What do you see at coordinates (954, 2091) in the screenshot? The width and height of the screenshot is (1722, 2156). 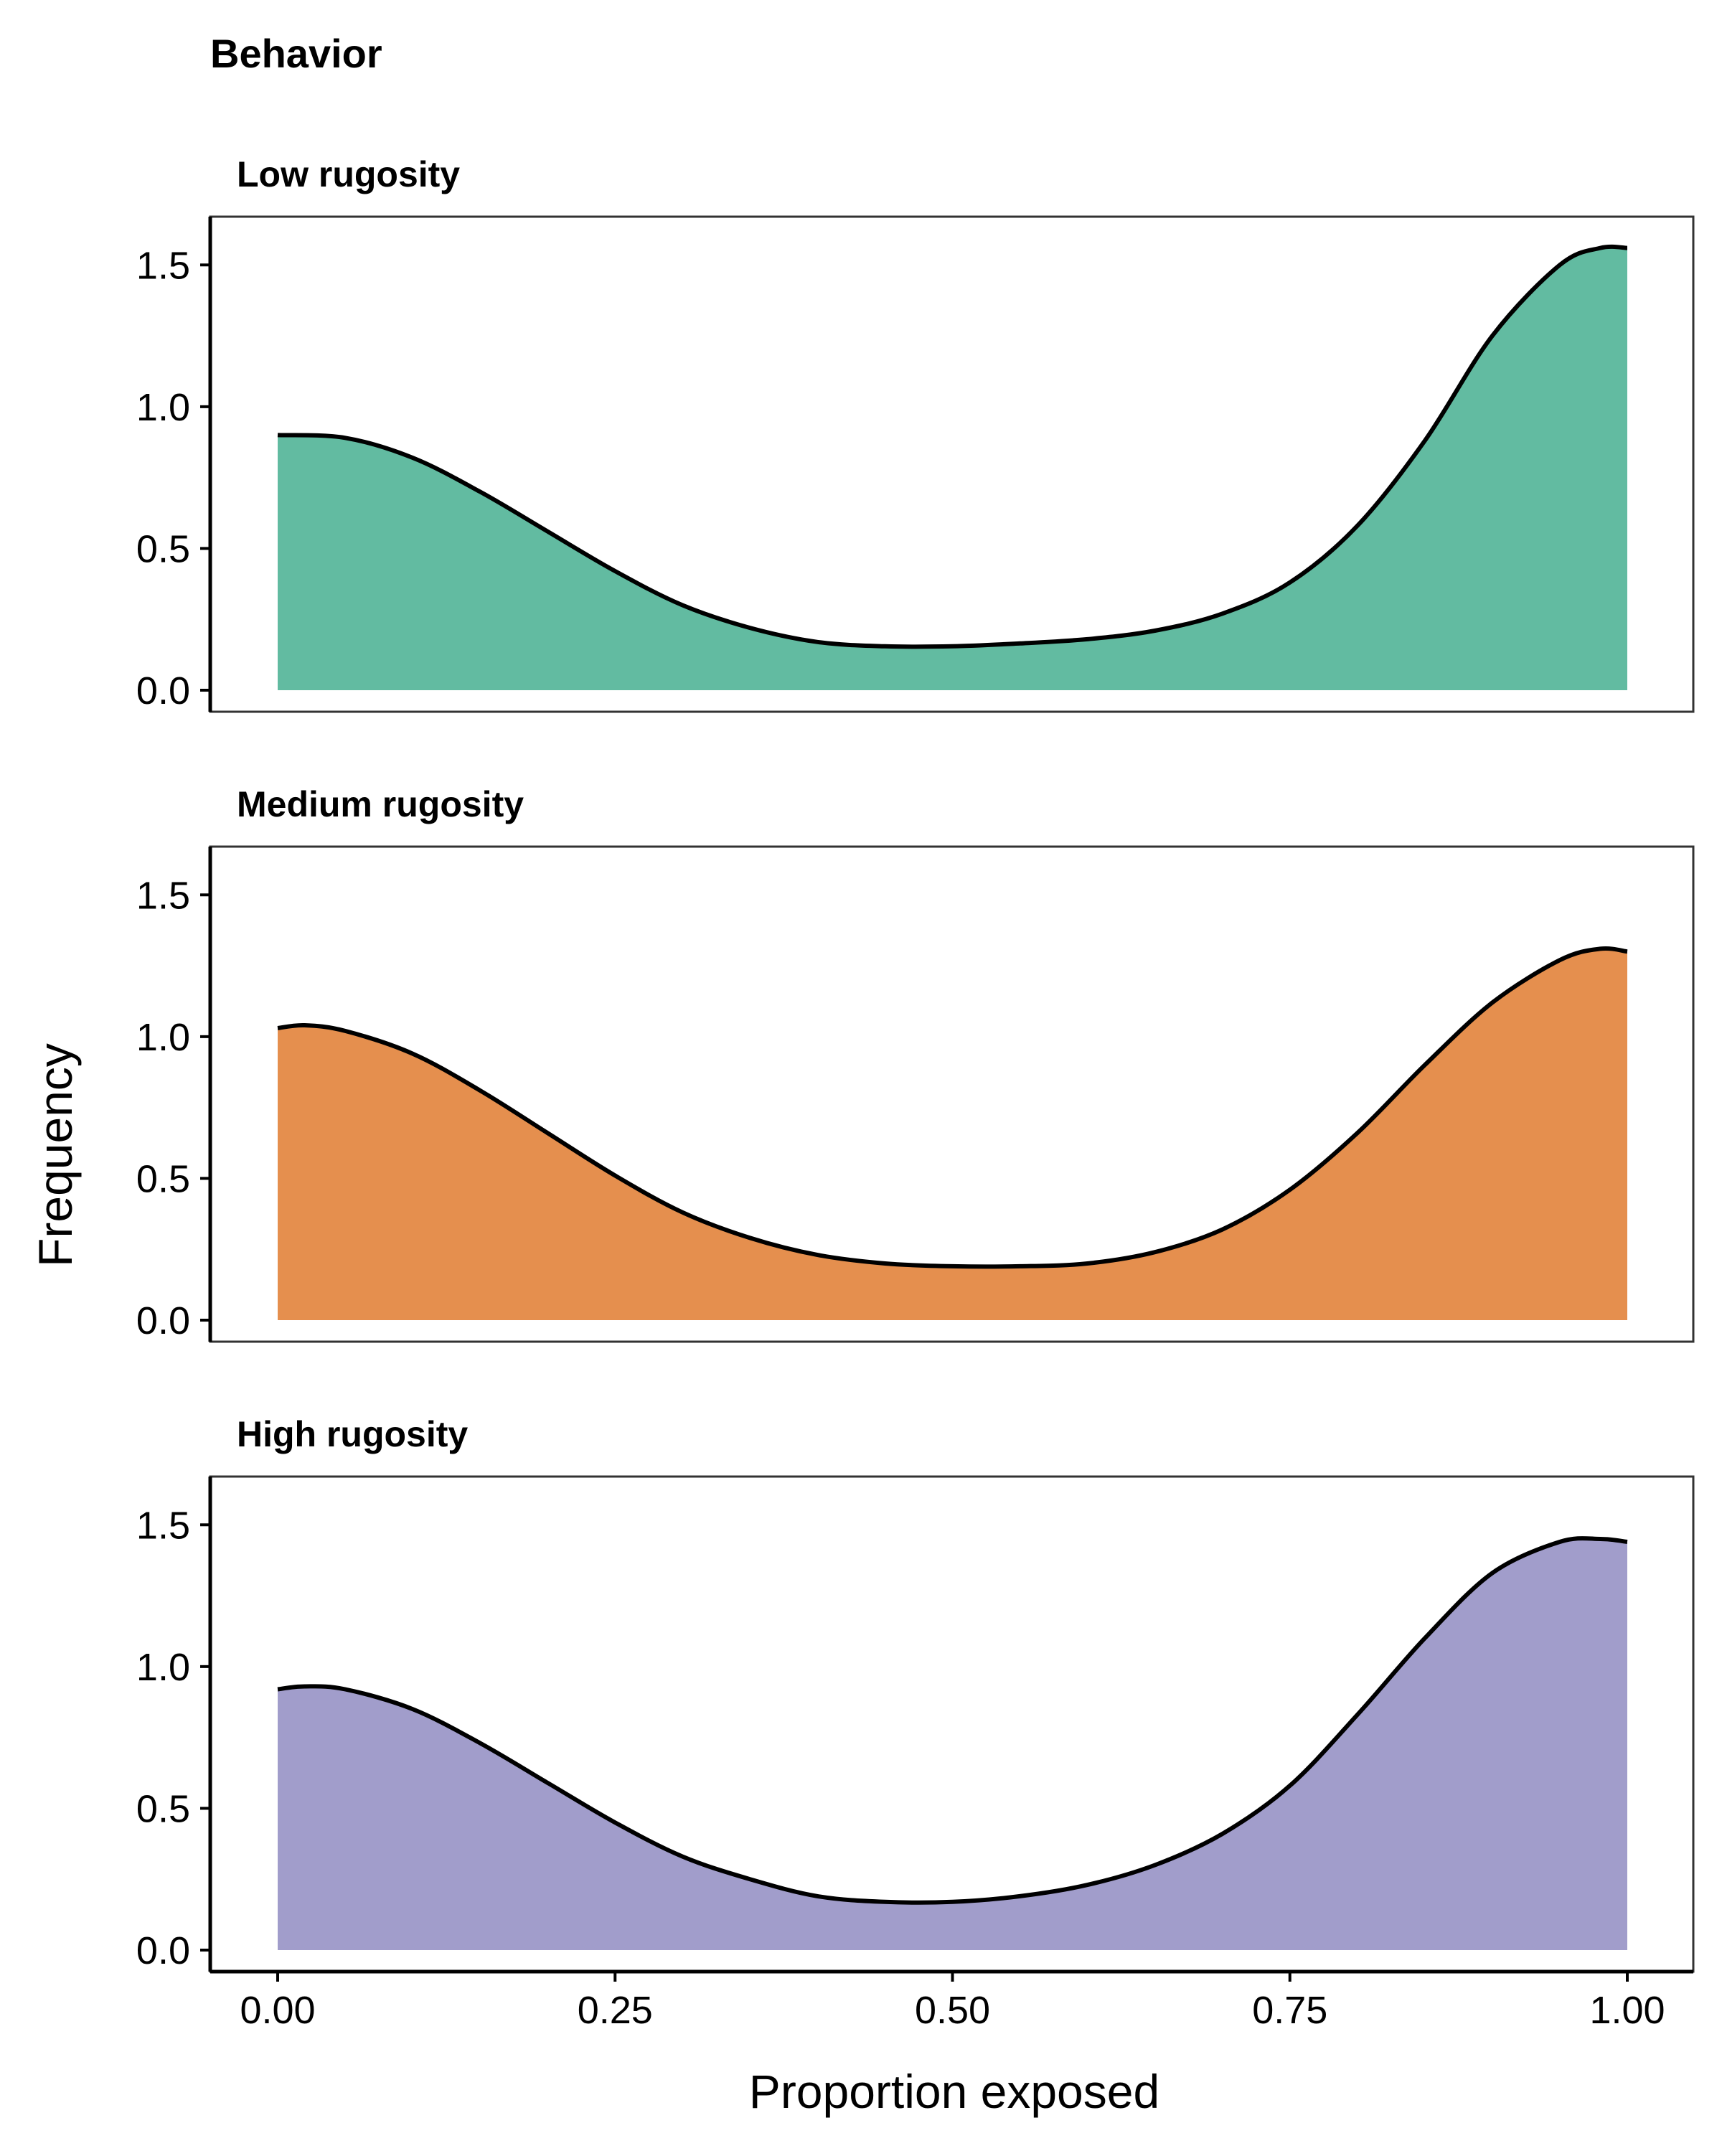 I see `x-axis-title: Proportion exposed` at bounding box center [954, 2091].